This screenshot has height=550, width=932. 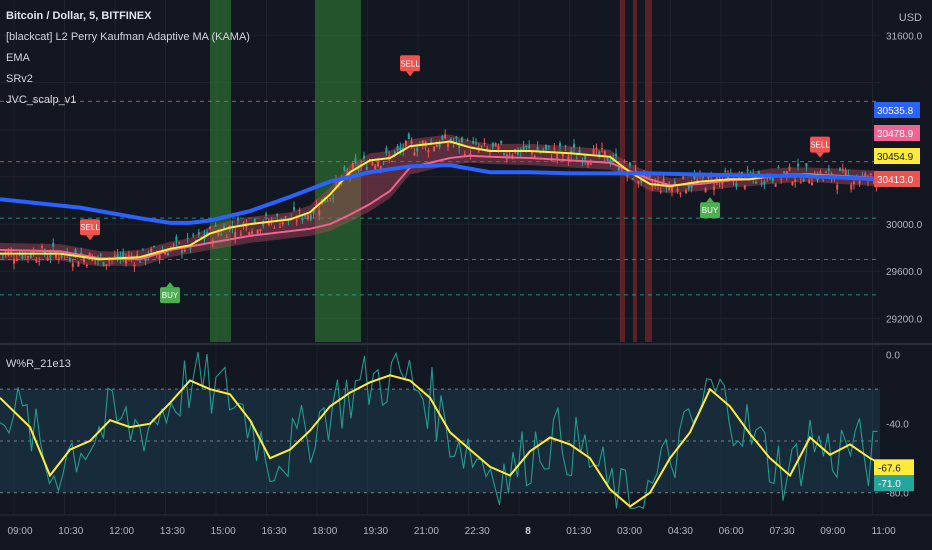 What do you see at coordinates (121, 531) in the screenshot?
I see `x-tick-label: 12:00` at bounding box center [121, 531].